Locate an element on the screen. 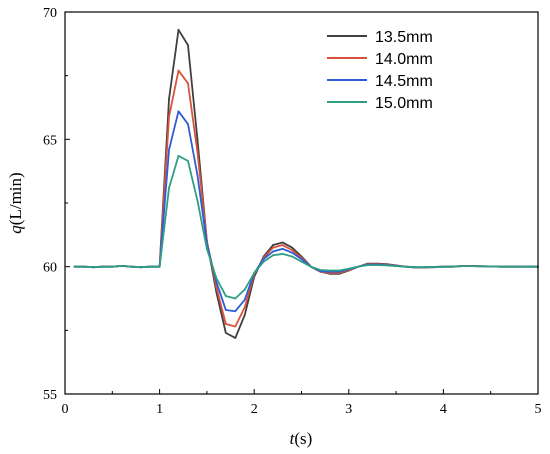 Image resolution: width=550 pixels, height=454 pixels. legend-label: 14.5mm is located at coordinates (404, 81).